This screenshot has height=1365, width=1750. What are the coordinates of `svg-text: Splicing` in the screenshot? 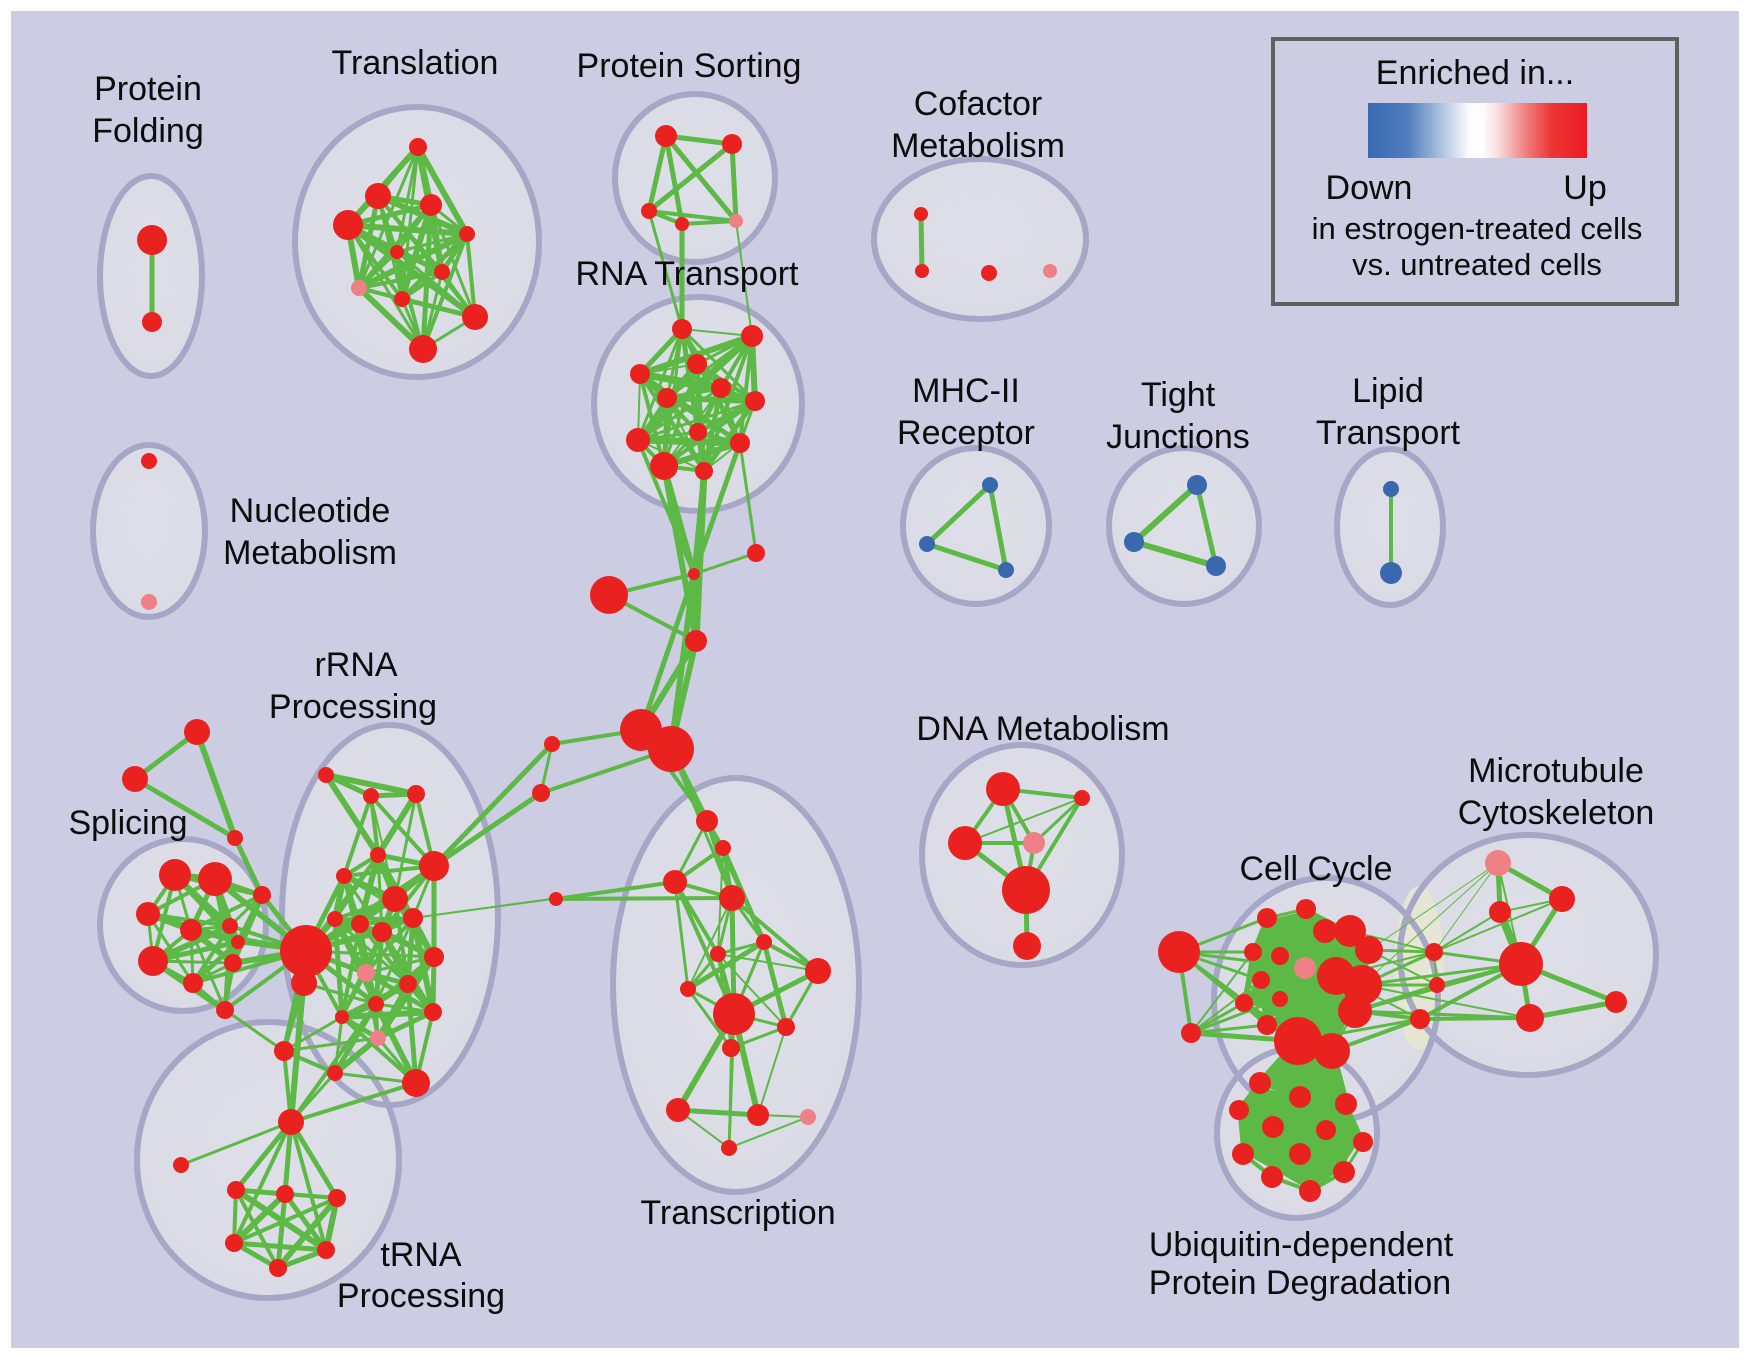 It's located at (127, 823).